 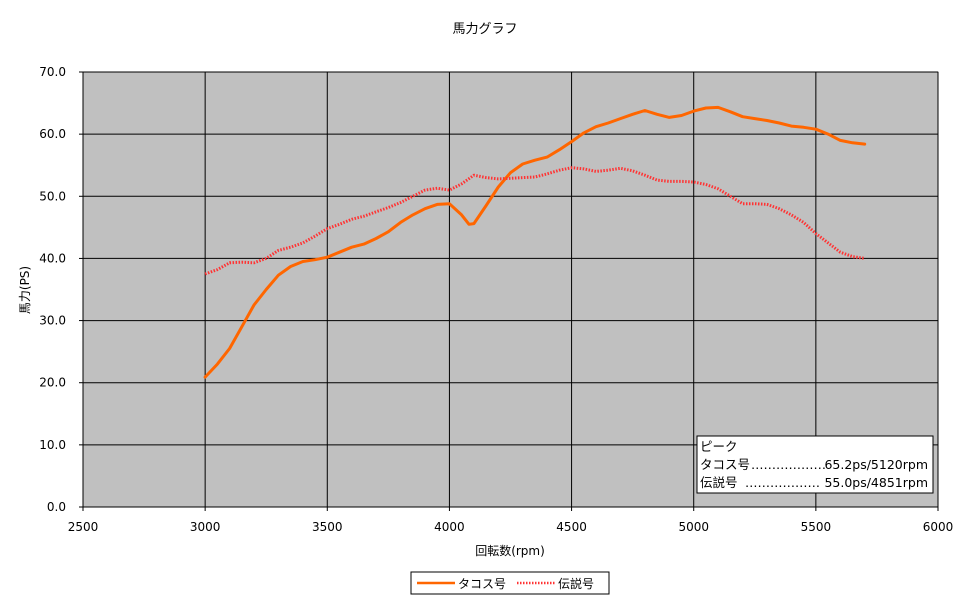 What do you see at coordinates (719, 446) in the screenshot?
I see `peak-annotation-title: ピーク` at bounding box center [719, 446].